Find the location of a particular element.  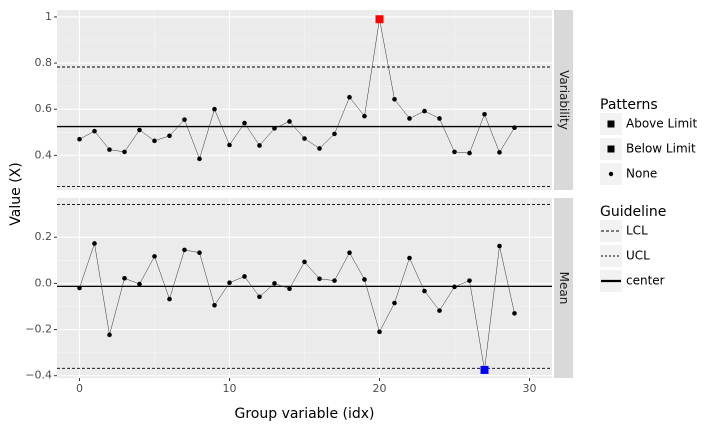

facet-label: Variability is located at coordinates (564, 100).